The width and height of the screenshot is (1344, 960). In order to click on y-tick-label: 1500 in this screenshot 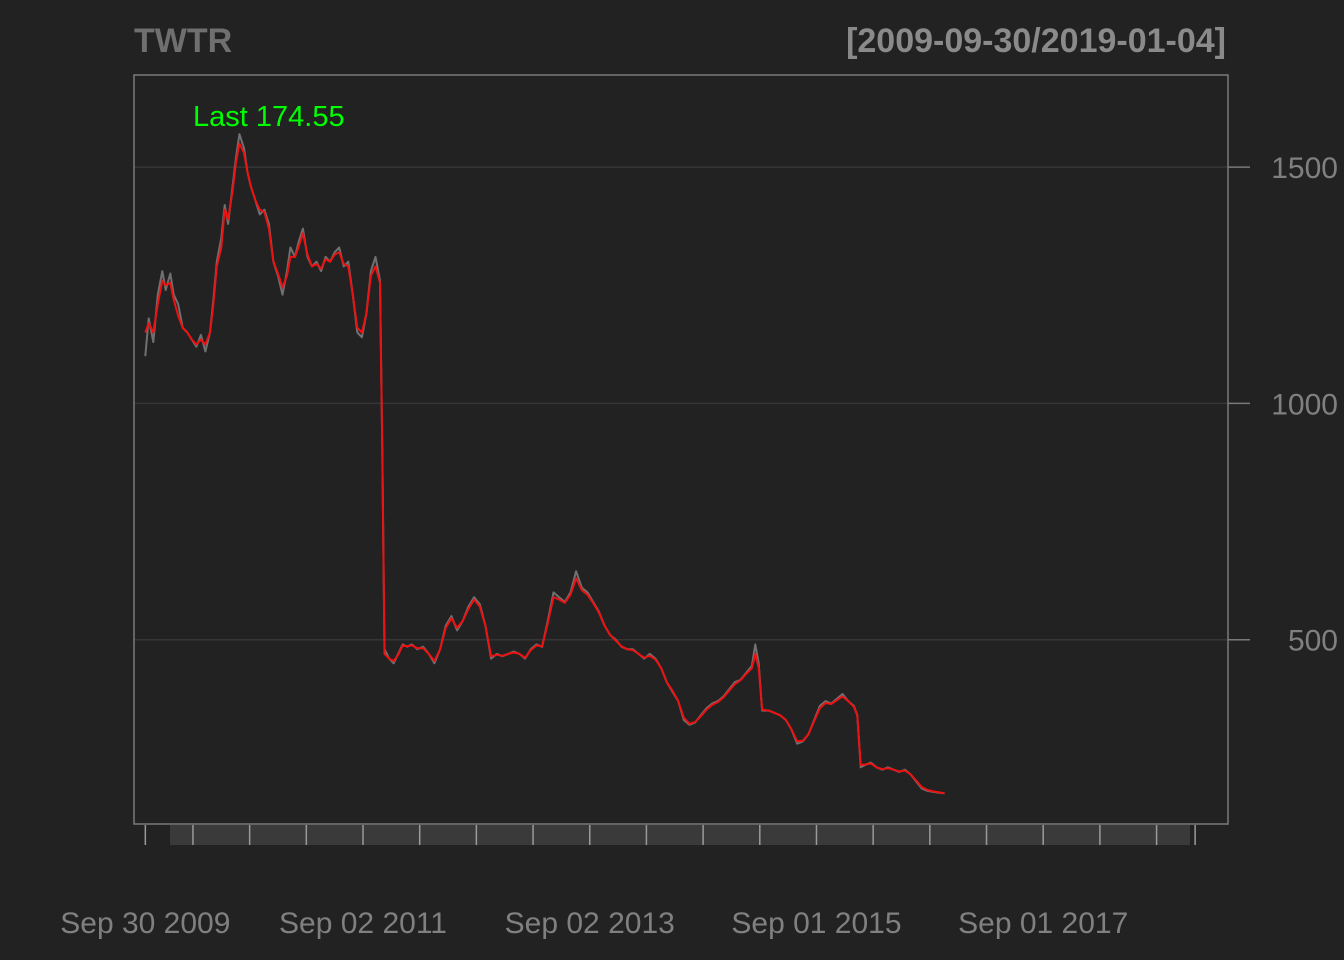, I will do `click(1304, 168)`.